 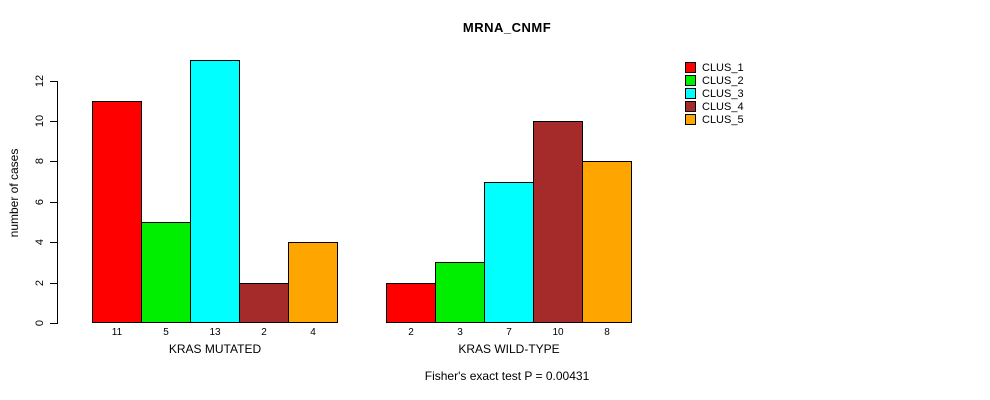 I want to click on legend-item-clus_4: CLUS_4, so click(x=714, y=106).